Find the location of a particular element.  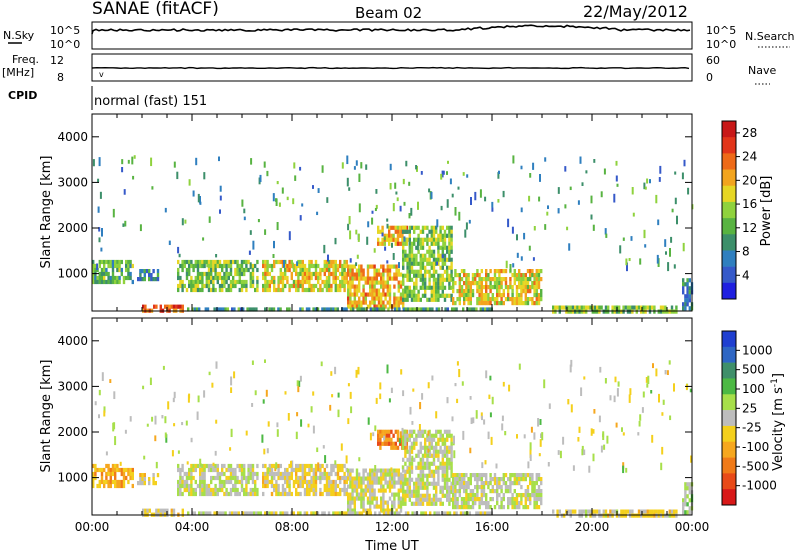

power-colorbar-label: Power [dB] is located at coordinates (766, 211).